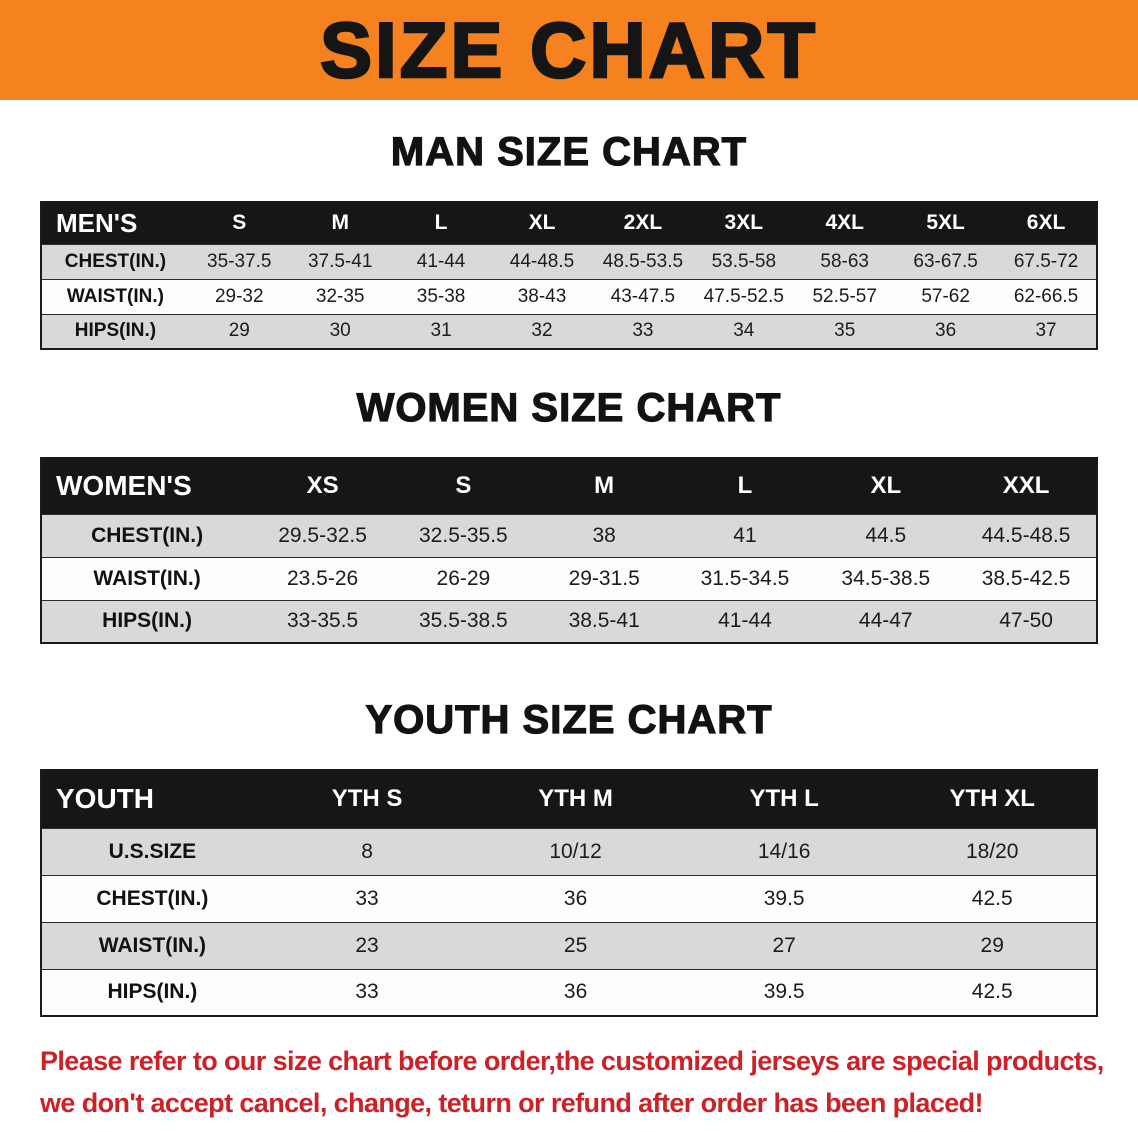 The height and width of the screenshot is (1132, 1138). Describe the element at coordinates (463, 621) in the screenshot. I see `measurement-value: 35.5-38.5` at that location.